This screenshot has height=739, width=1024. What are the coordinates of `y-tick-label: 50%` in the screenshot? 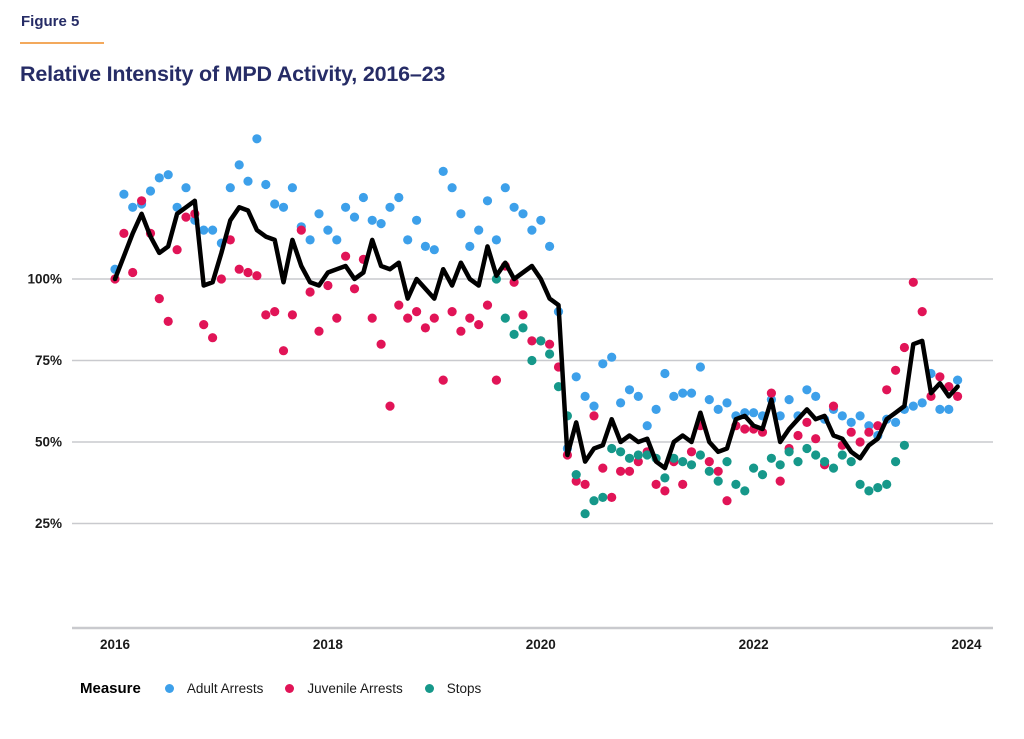 It's located at (48, 442).